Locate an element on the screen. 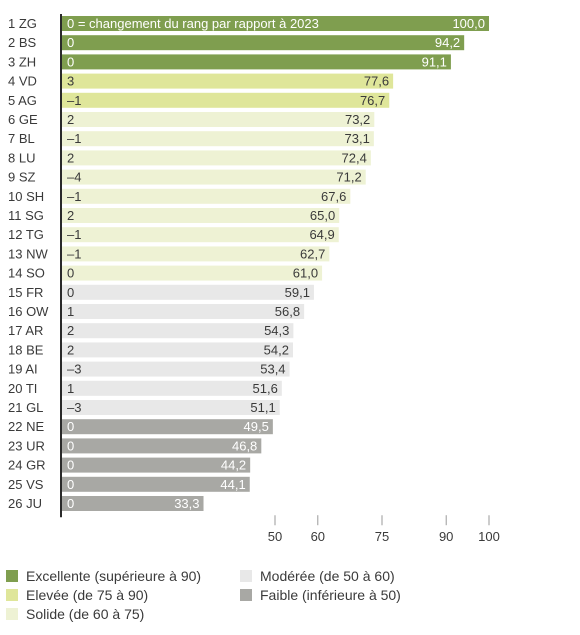 Image resolution: width=580 pixels, height=635 pixels. value-label-7: 72,4 is located at coordinates (354, 157).